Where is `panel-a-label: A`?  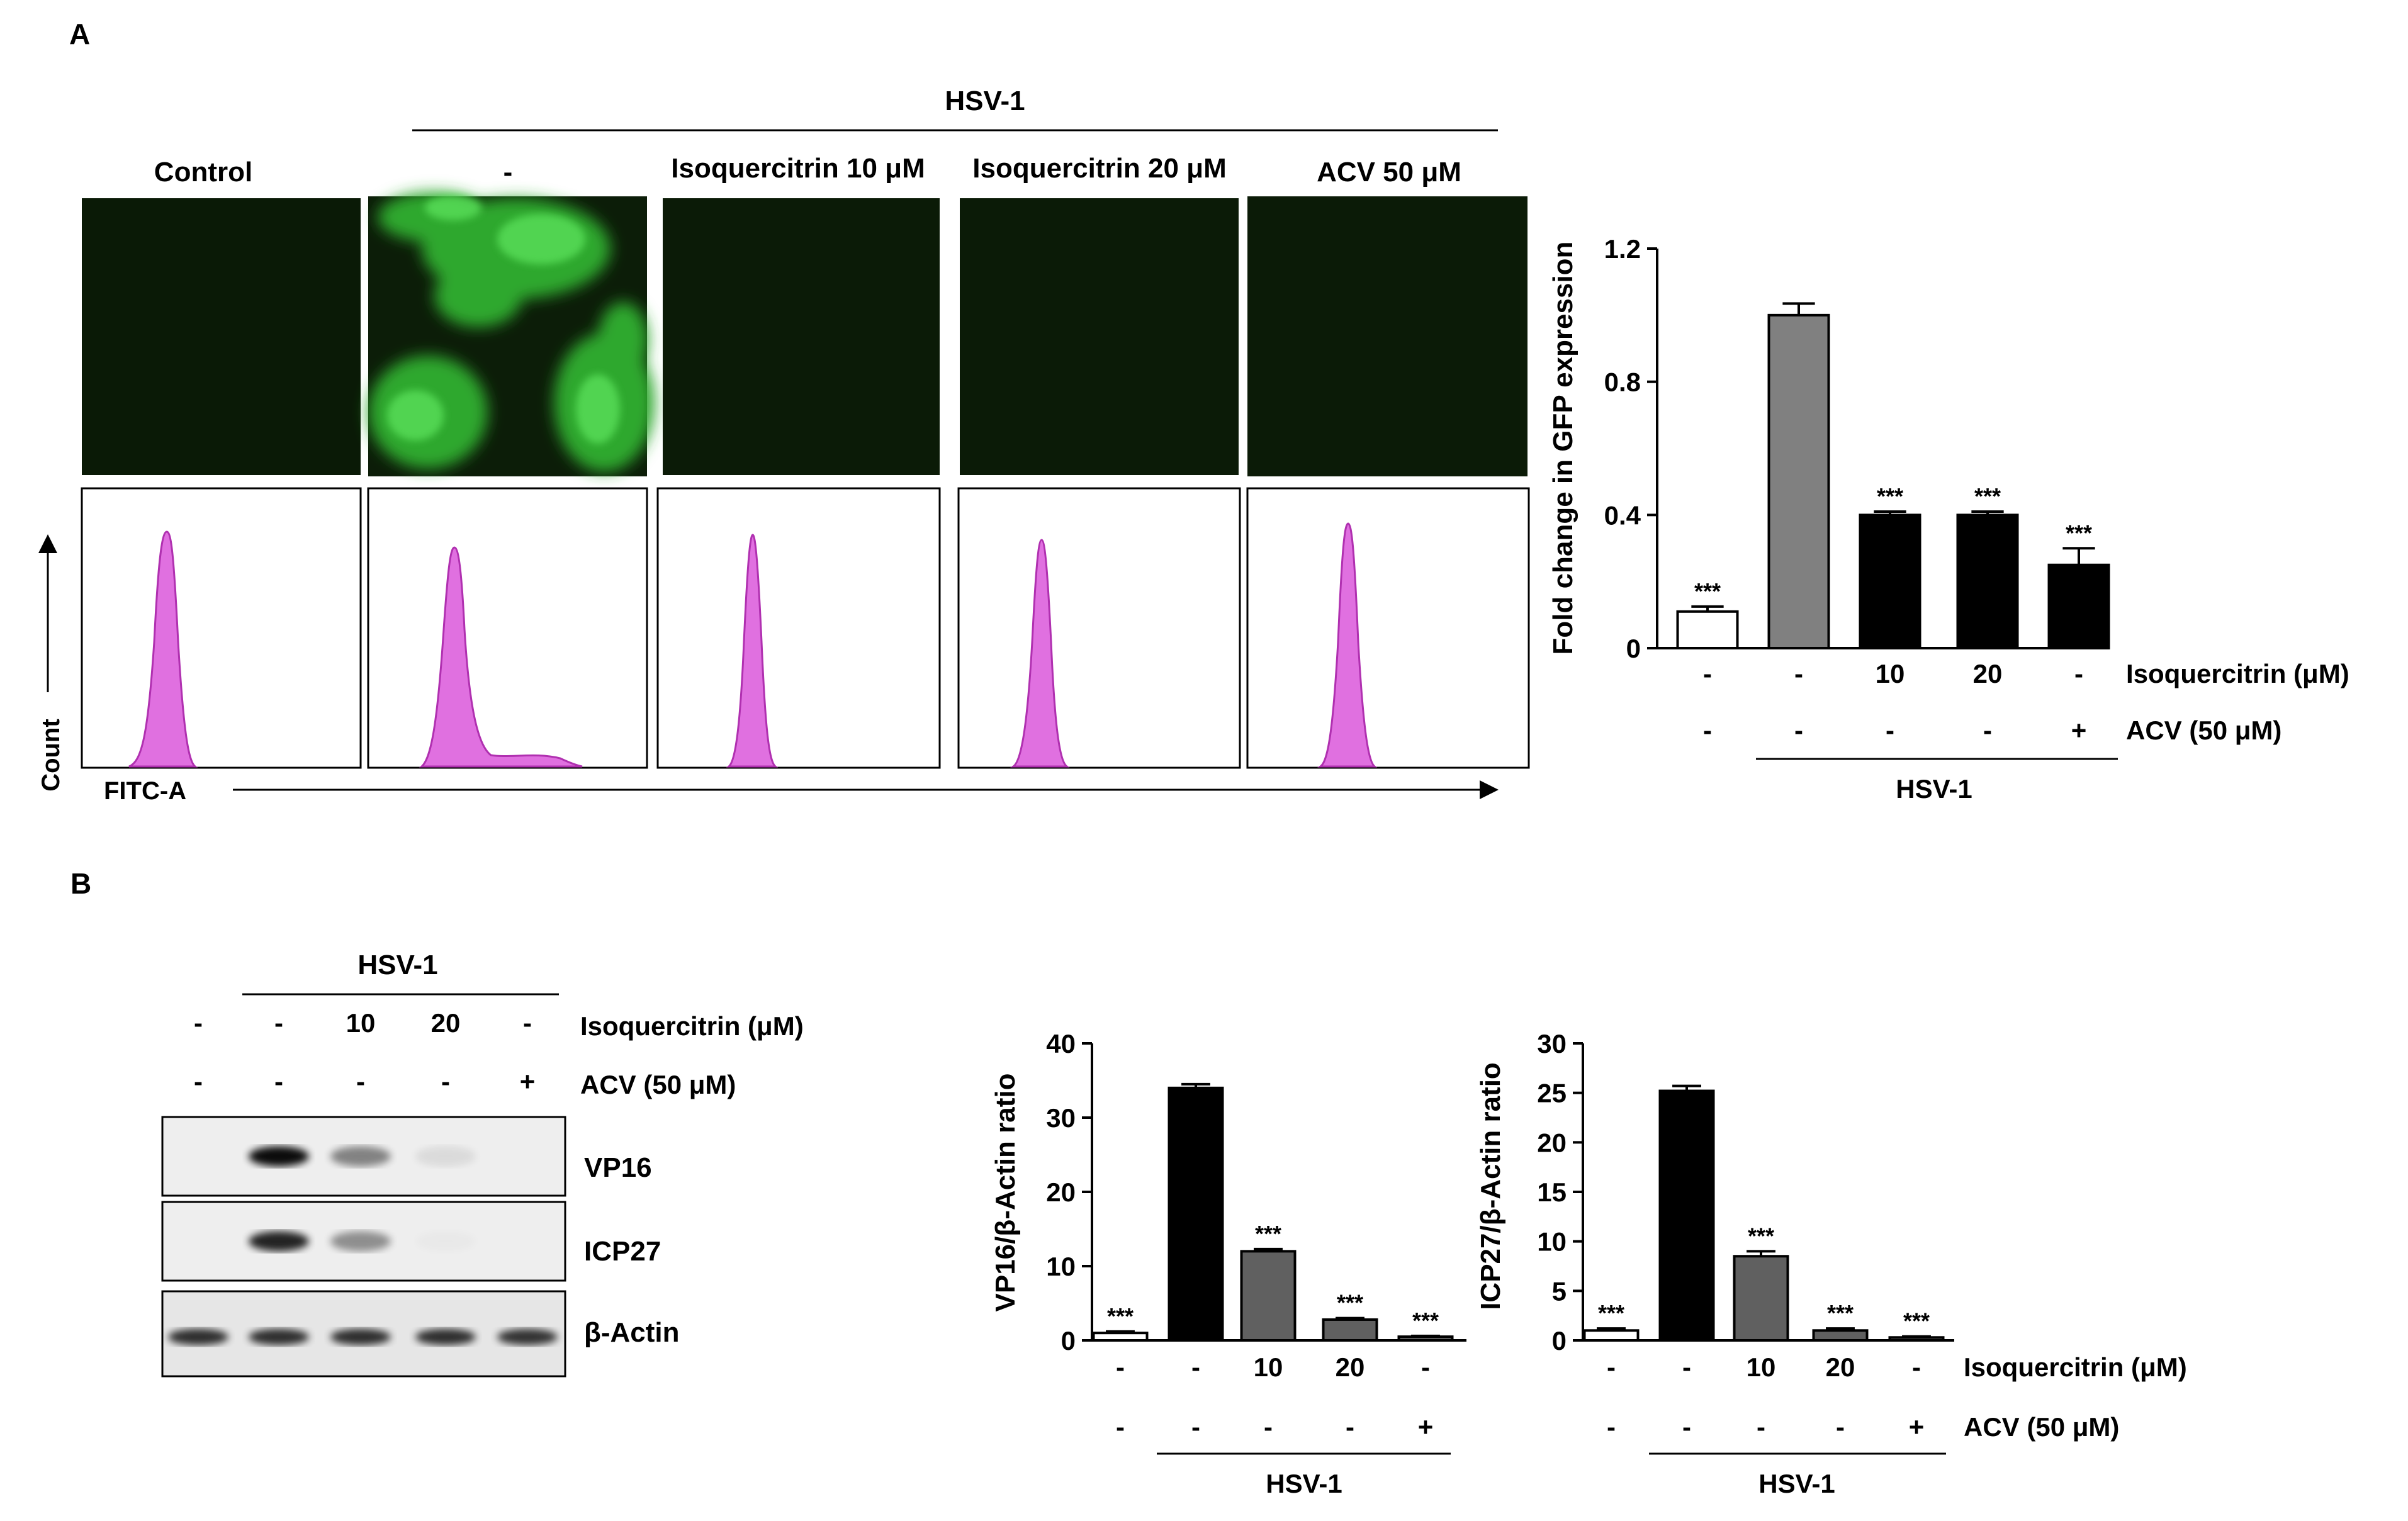 panel-a-label: A is located at coordinates (79, 34).